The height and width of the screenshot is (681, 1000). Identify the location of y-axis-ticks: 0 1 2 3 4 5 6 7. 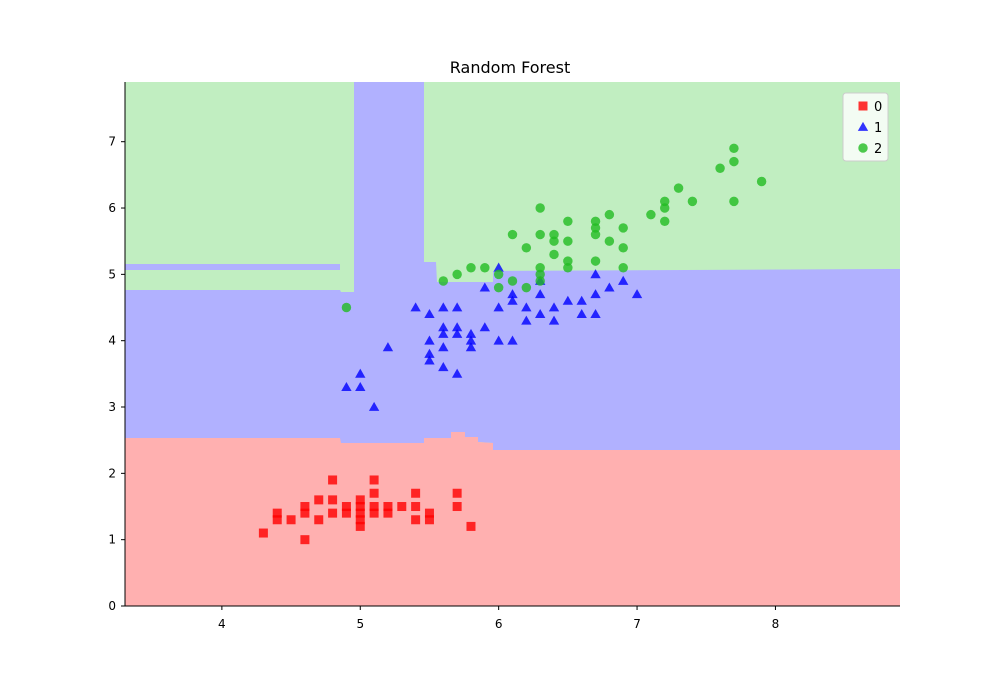
(116, 374).